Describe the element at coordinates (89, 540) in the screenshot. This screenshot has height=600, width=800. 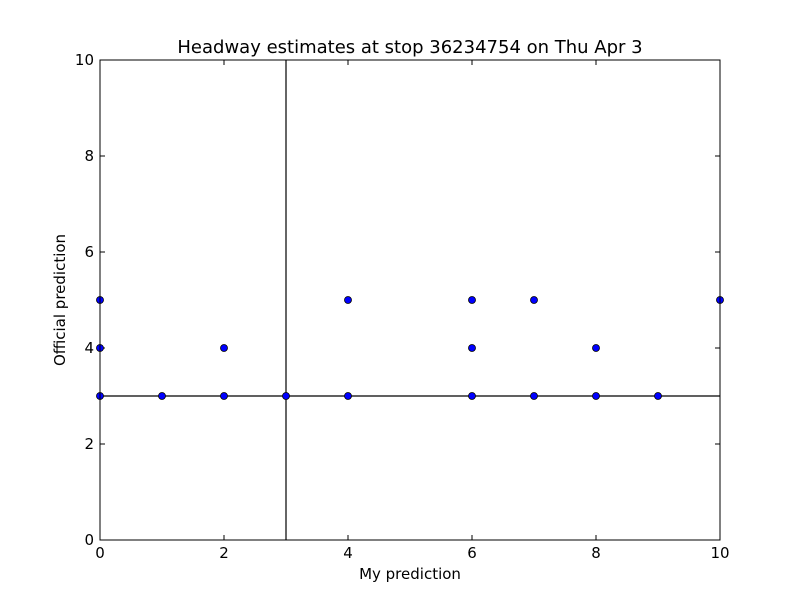
I see `y-tick-label: 0` at that location.